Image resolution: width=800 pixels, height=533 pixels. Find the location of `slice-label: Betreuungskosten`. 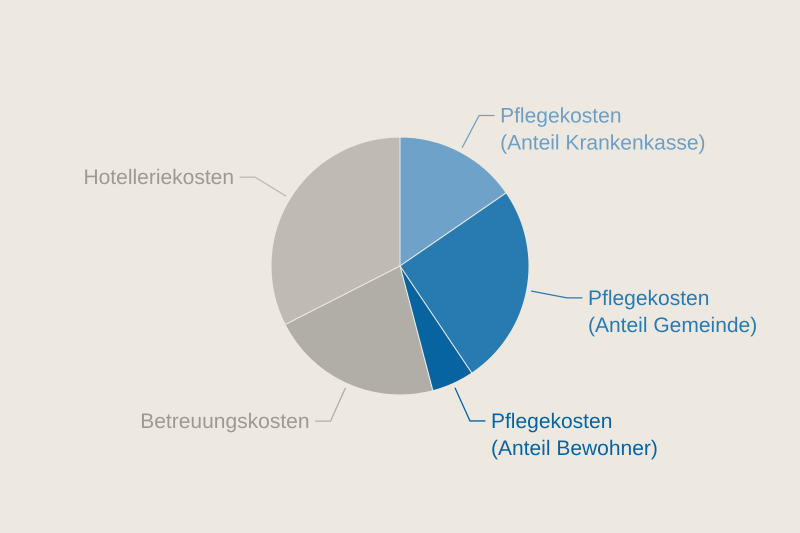

slice-label: Betreuungskosten is located at coordinates (225, 422).